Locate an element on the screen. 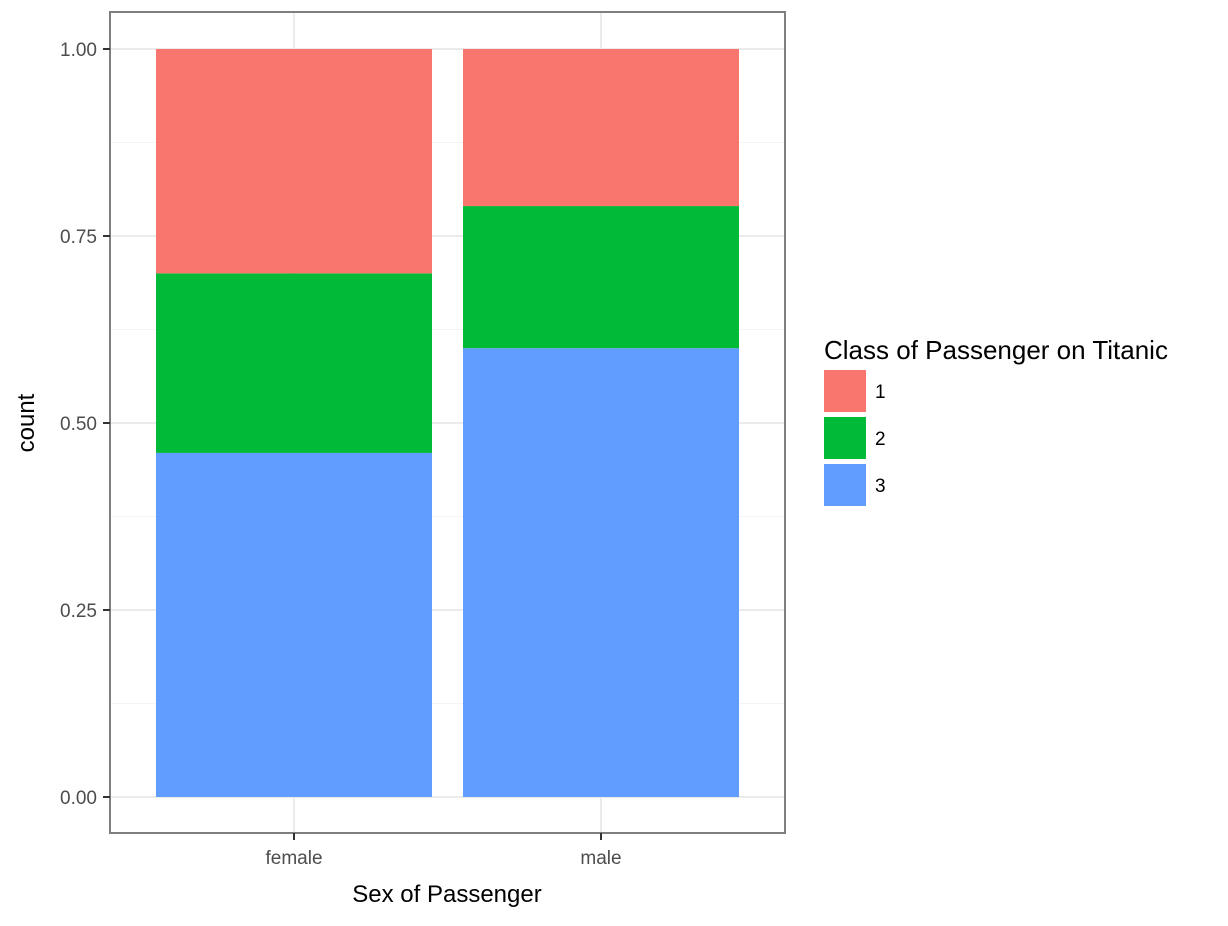 The width and height of the screenshot is (1228, 926). y-tick-label: 0.25 is located at coordinates (78, 611).